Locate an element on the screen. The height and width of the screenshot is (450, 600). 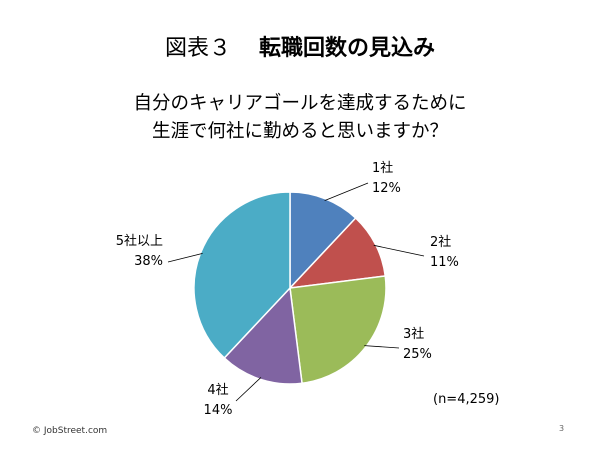
slice-percent-1: 12% is located at coordinates (386, 188).